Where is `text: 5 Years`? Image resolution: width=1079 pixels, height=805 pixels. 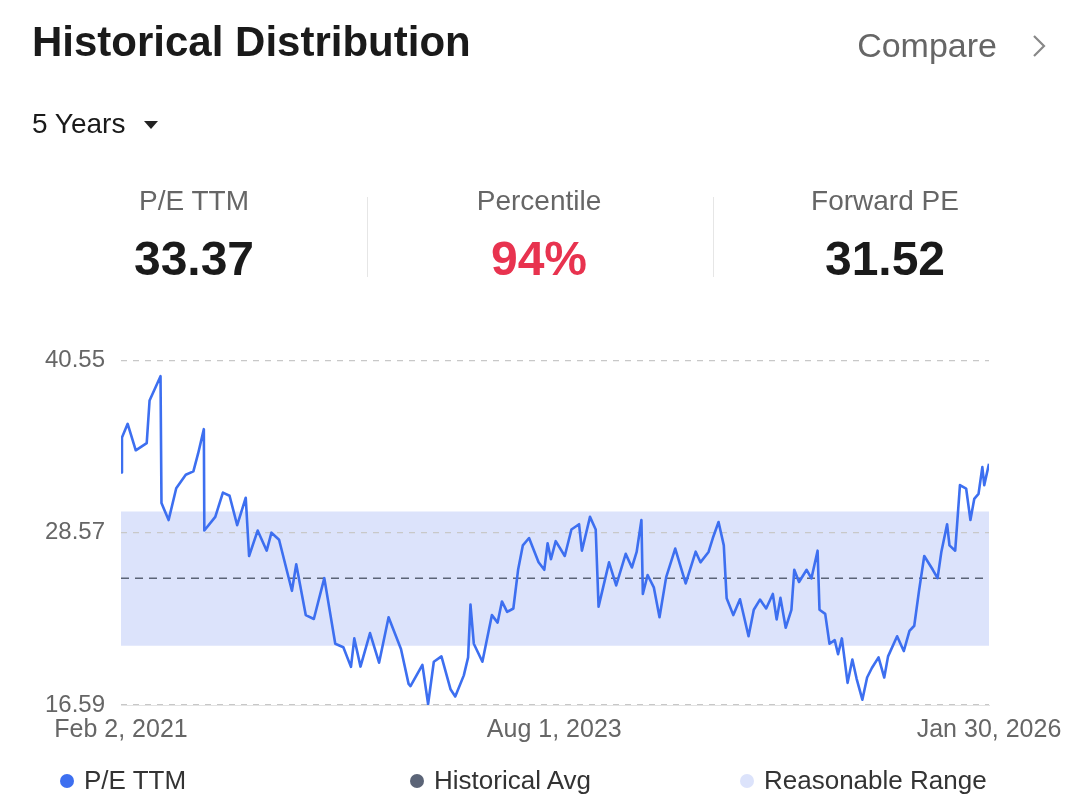 text: 5 Years is located at coordinates (79, 124).